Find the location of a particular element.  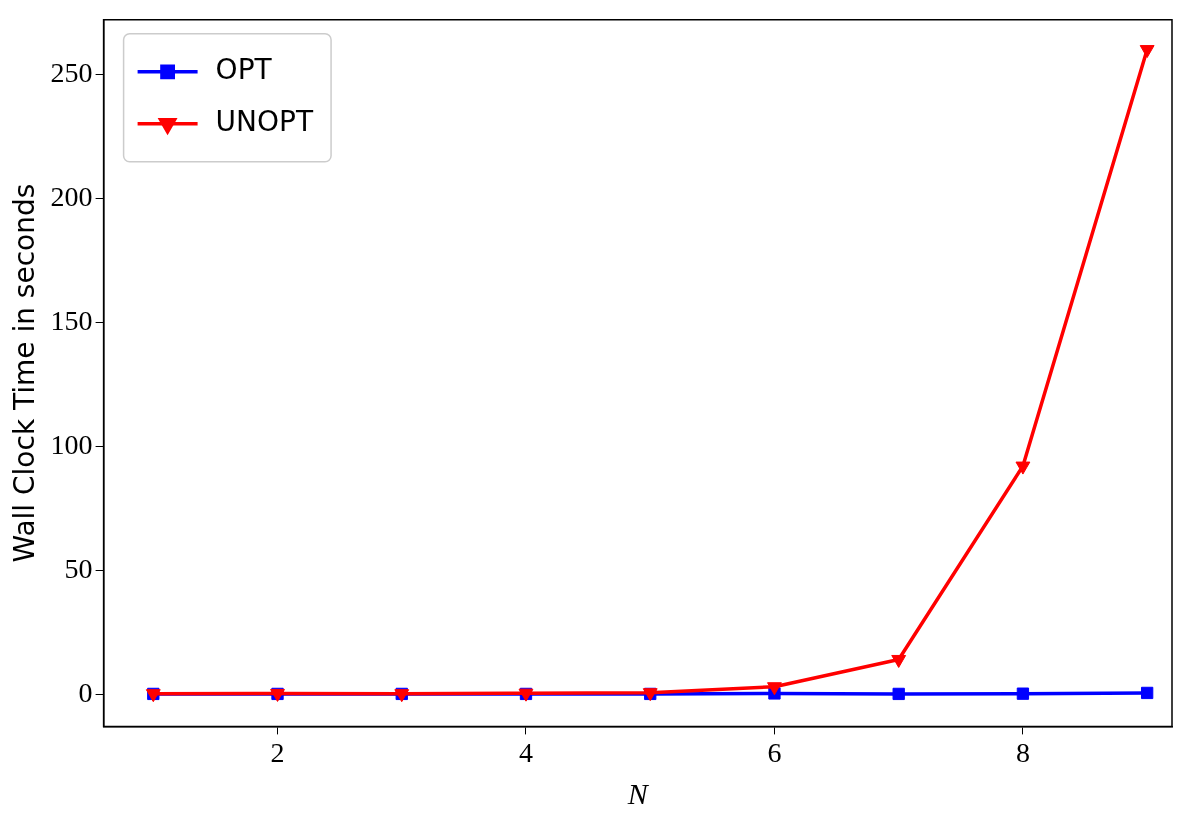

y-tick-label: 100 is located at coordinates (71, 444).